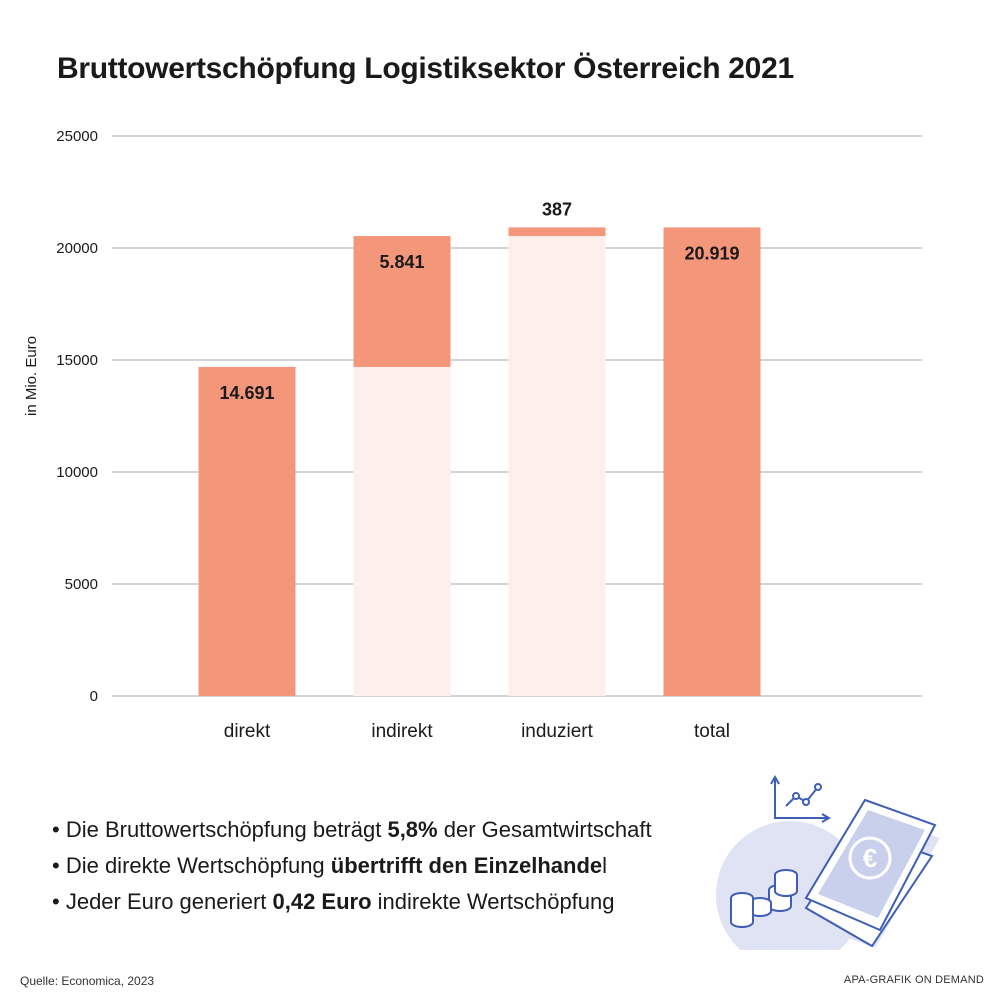 Image resolution: width=1000 pixels, height=999 pixels. What do you see at coordinates (77, 360) in the screenshot?
I see `y-tick-label: 15000` at bounding box center [77, 360].